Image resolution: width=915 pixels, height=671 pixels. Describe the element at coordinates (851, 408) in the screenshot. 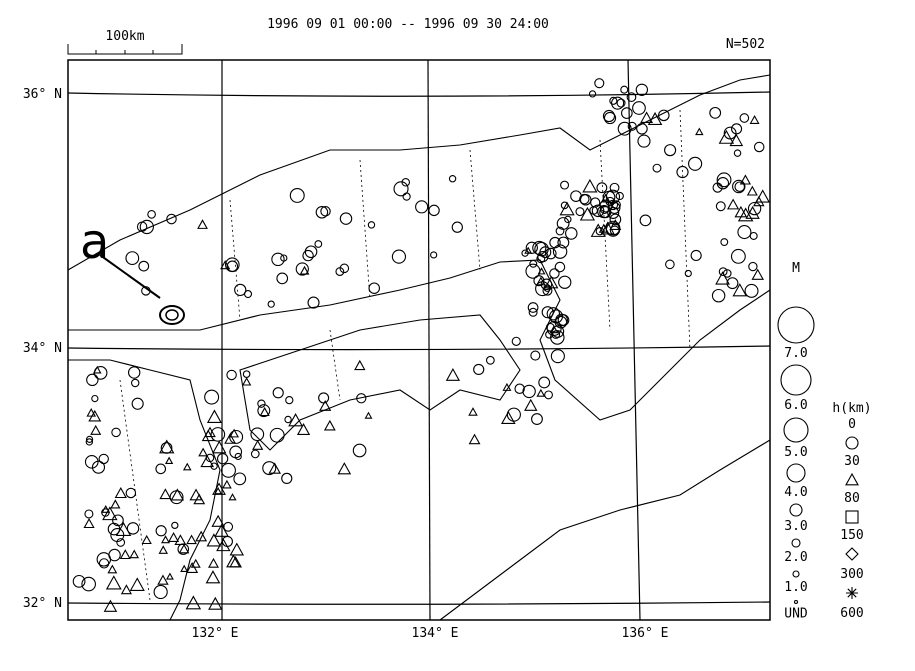

I see `legend-title: h(km)` at that location.